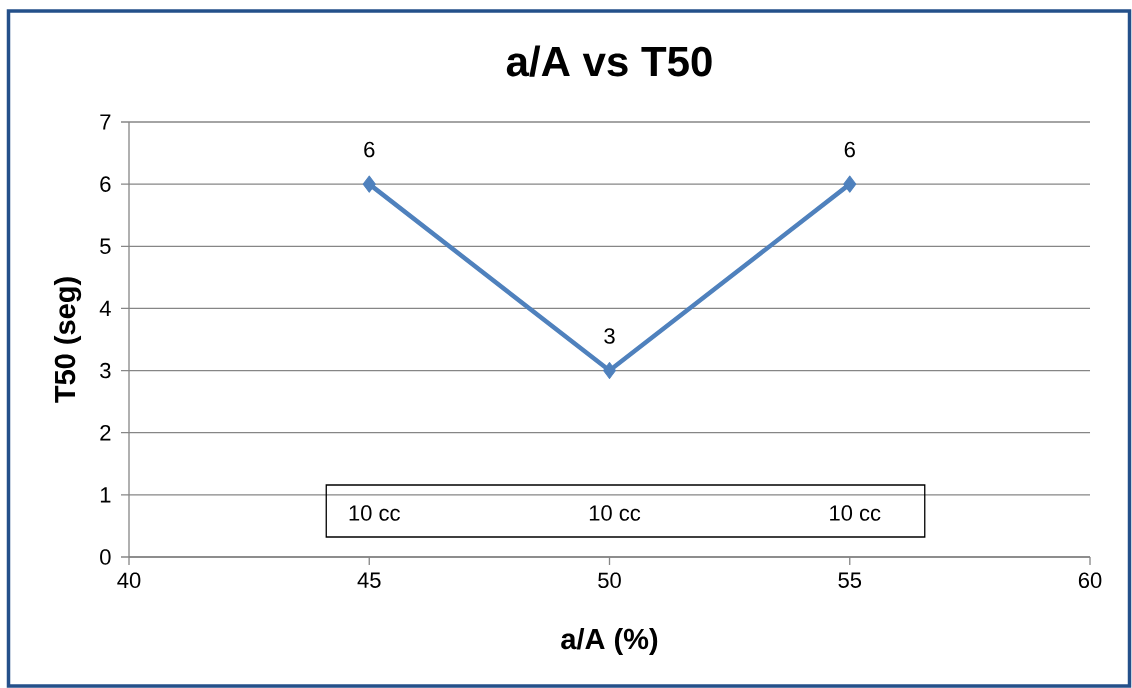 The height and width of the screenshot is (688, 1132). I want to click on x-tick-label: 45, so click(369, 580).